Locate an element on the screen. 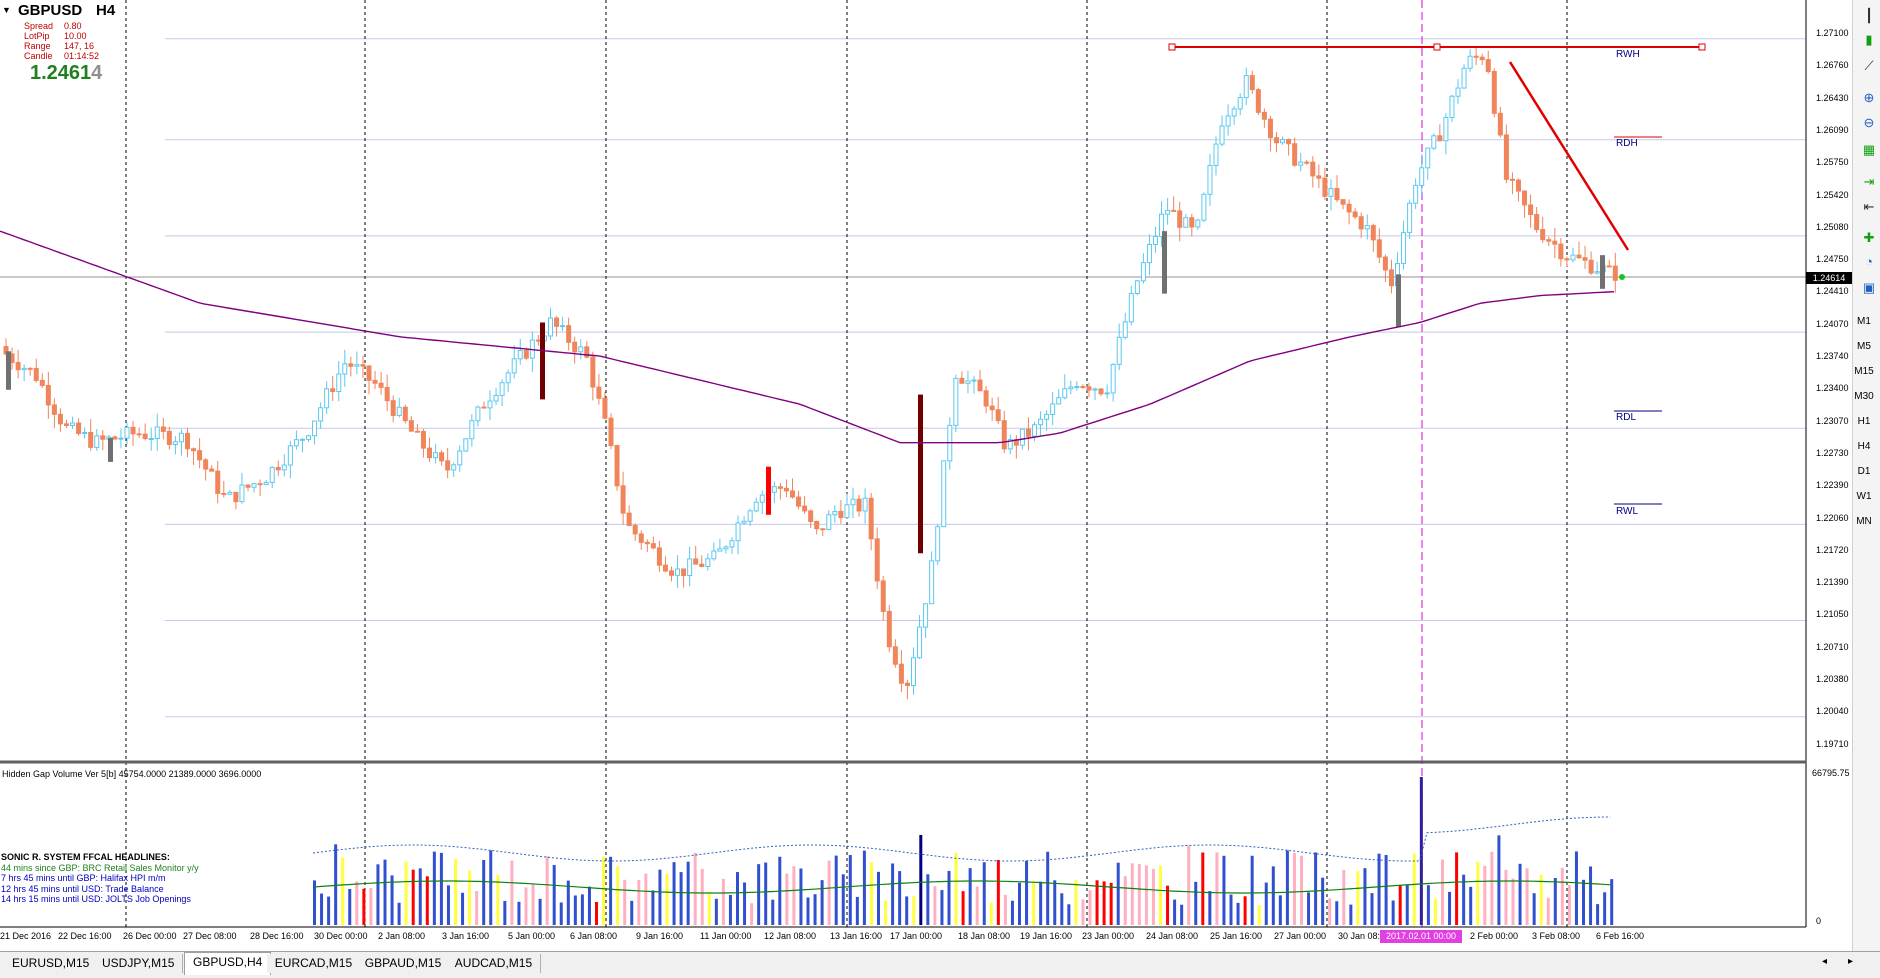  trendline is located at coordinates (1569, 156).